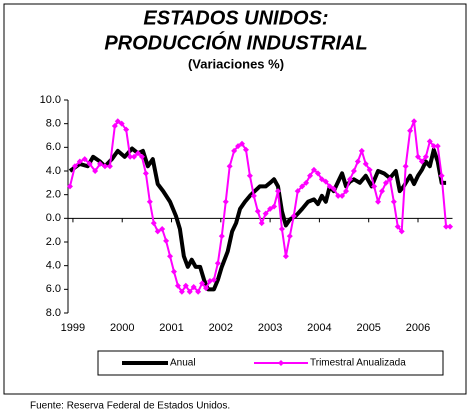 Image resolution: width=472 pixels, height=419 pixels. What do you see at coordinates (73, 328) in the screenshot?
I see `x-tick-label: 1999` at bounding box center [73, 328].